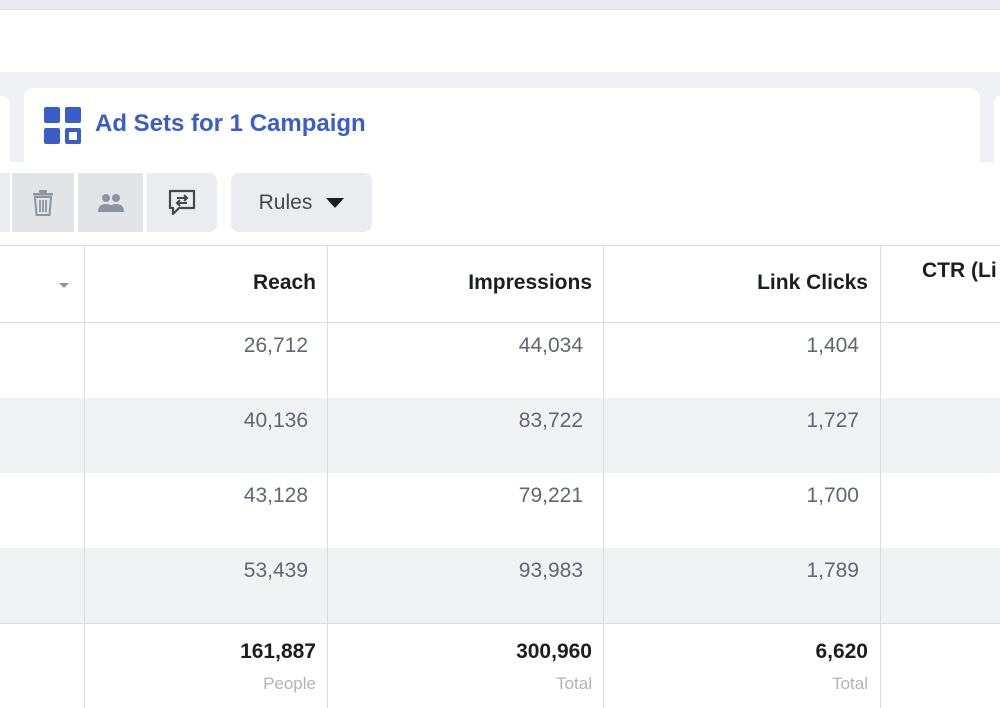  Describe the element at coordinates (550, 345) in the screenshot. I see `cell-impressions: 44,034` at that location.